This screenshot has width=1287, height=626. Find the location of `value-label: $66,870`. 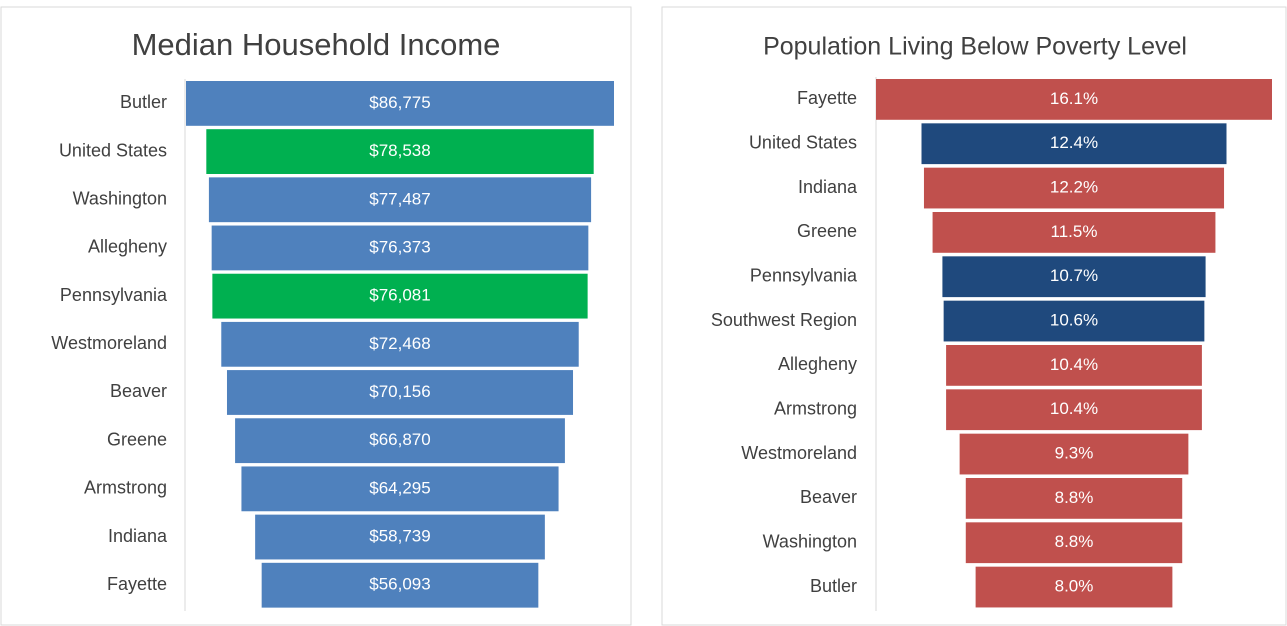

value-label: $66,870 is located at coordinates (399, 439).